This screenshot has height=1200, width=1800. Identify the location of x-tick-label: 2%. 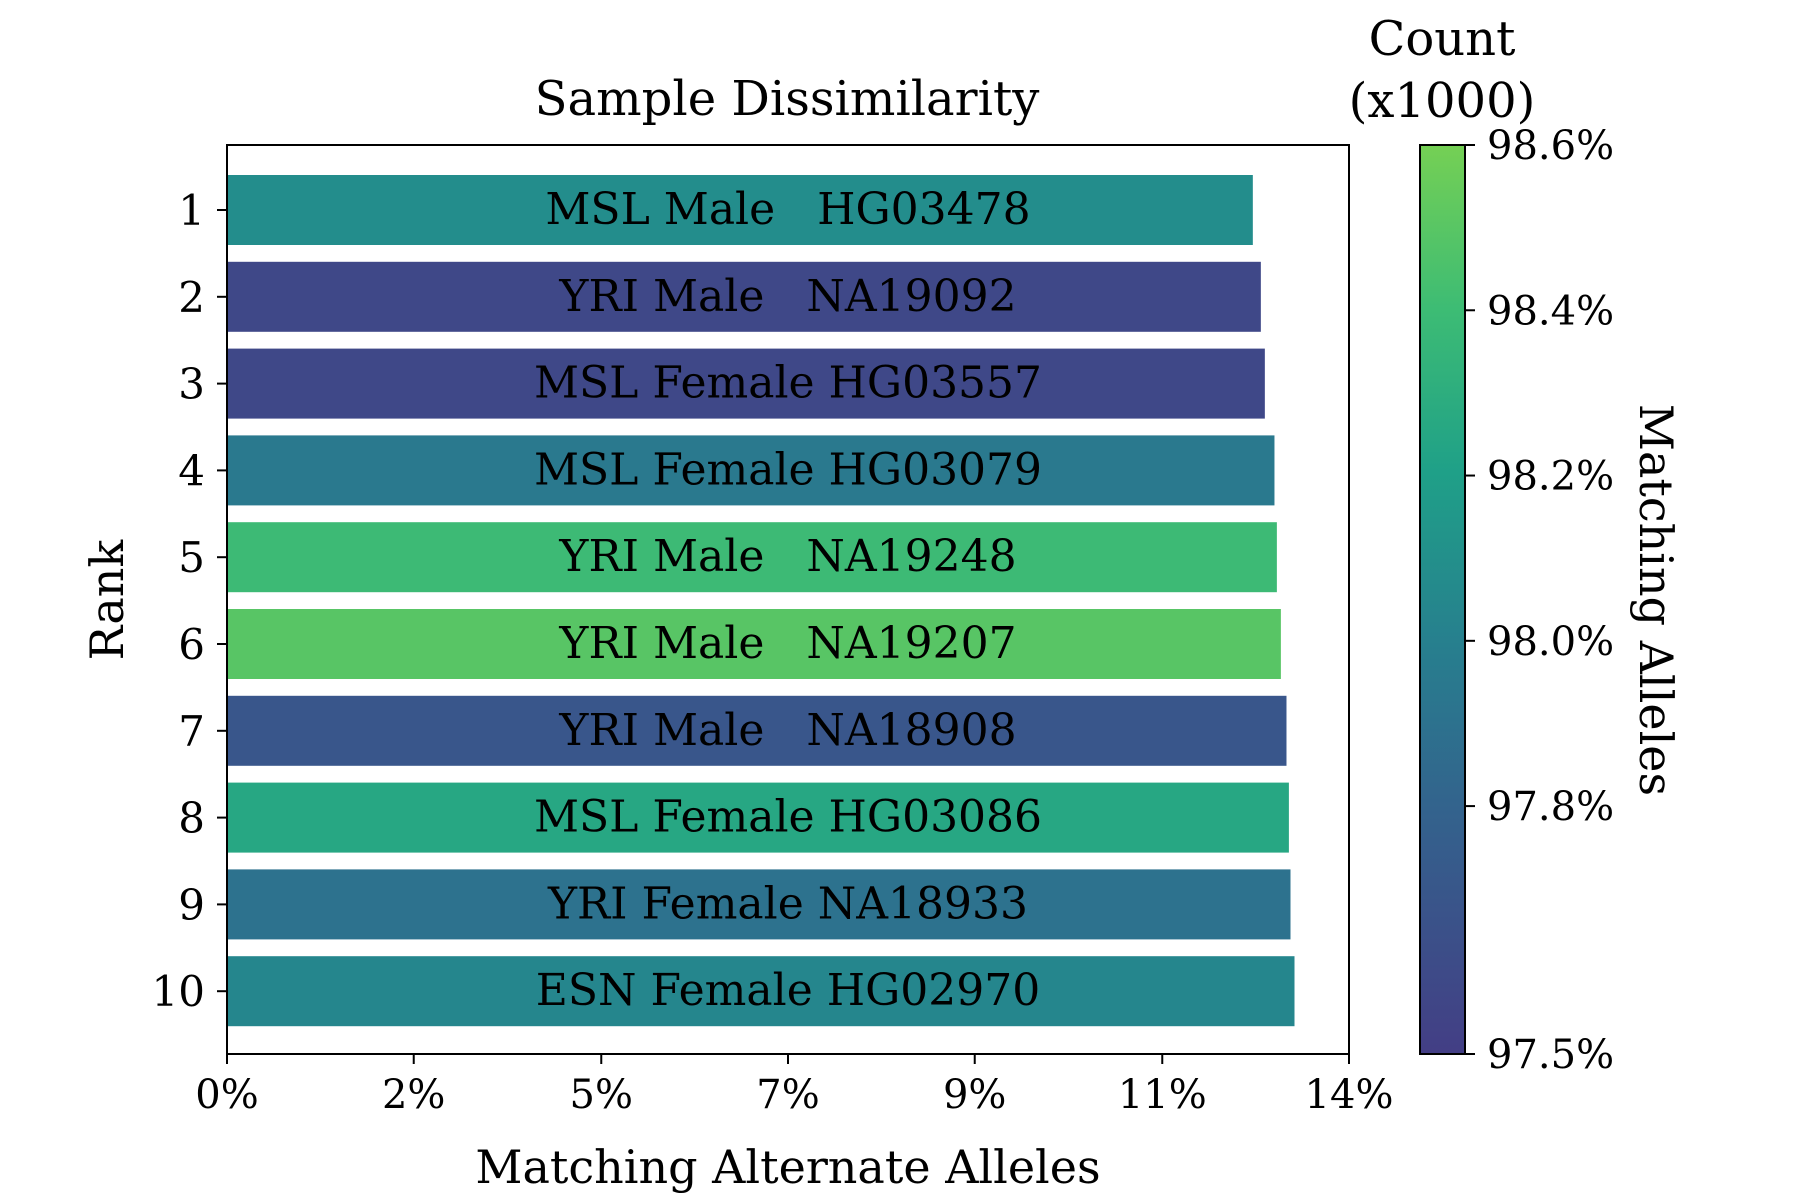
(413, 1095).